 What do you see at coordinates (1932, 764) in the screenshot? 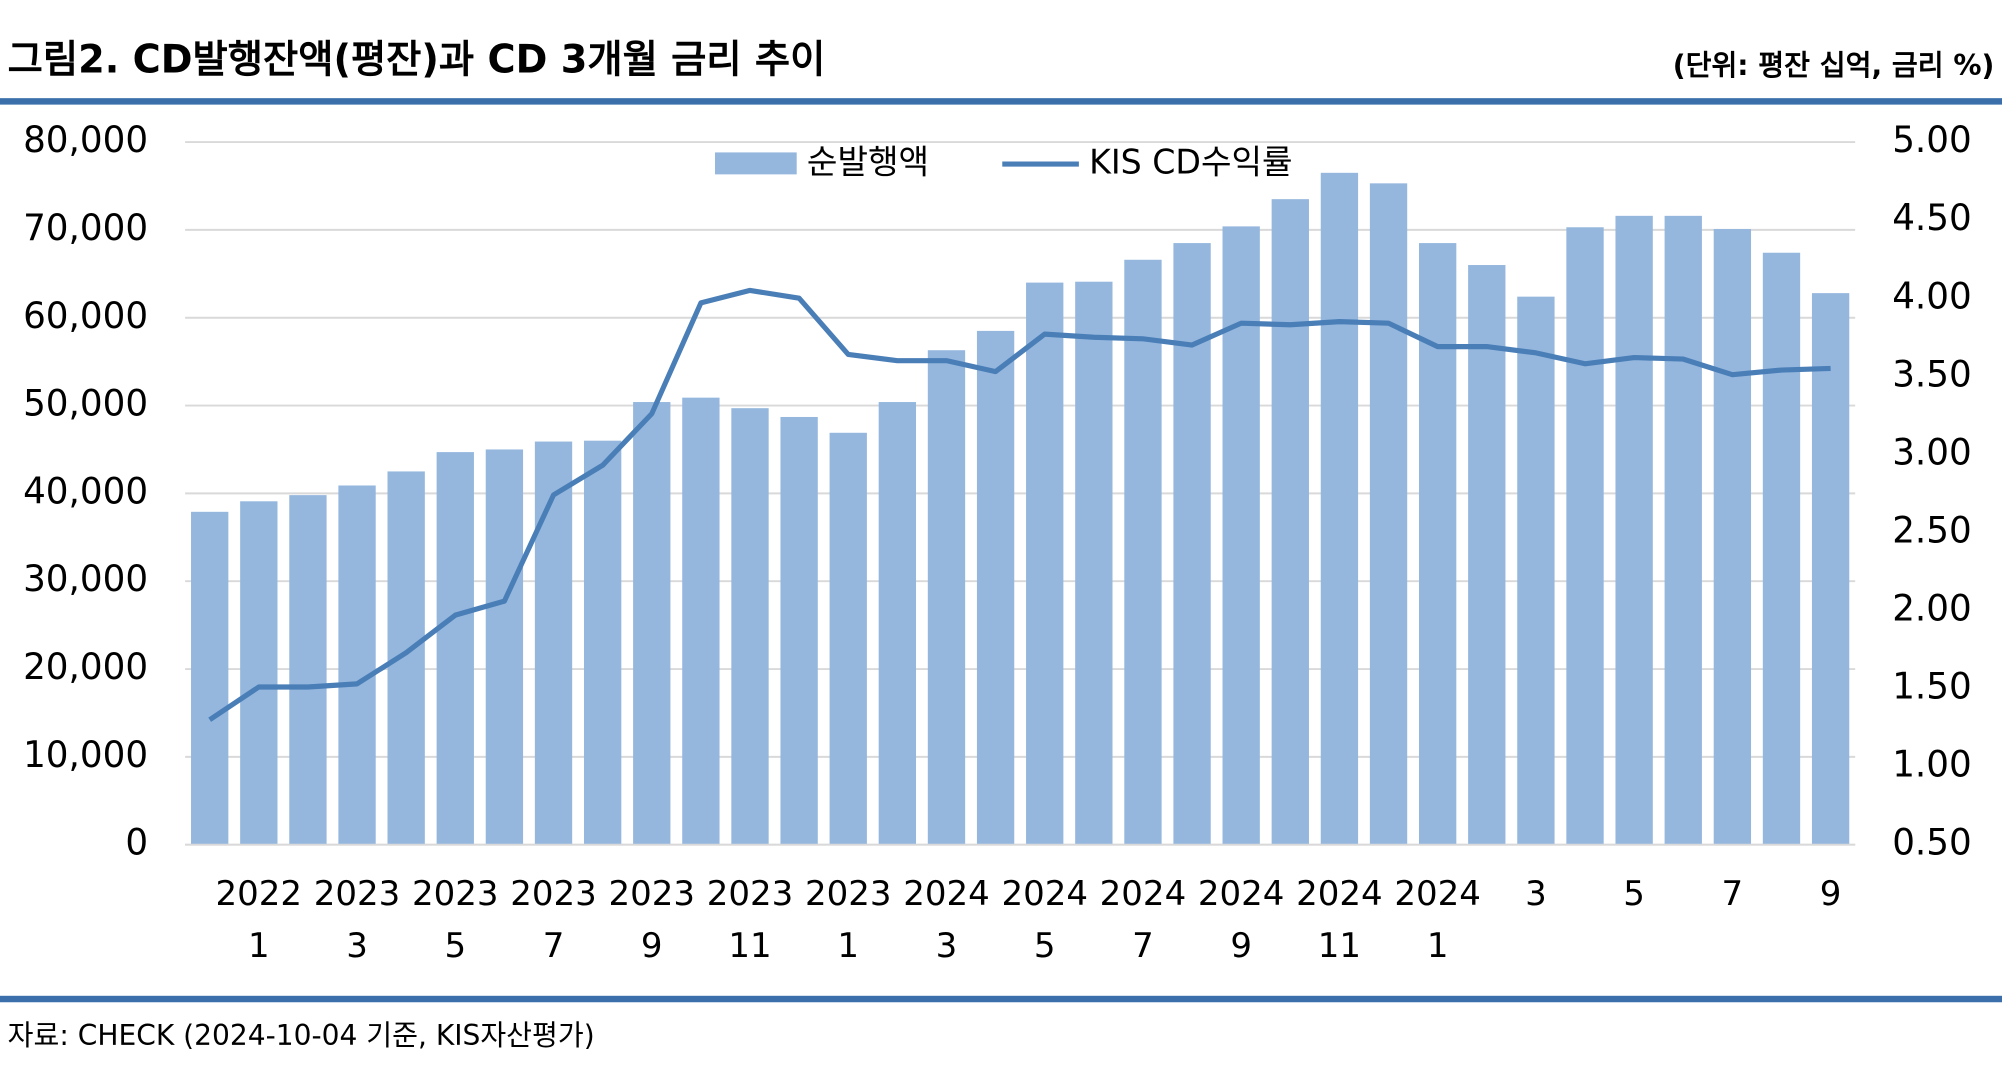
I see `y2-tick-label: 1.00` at bounding box center [1932, 764].